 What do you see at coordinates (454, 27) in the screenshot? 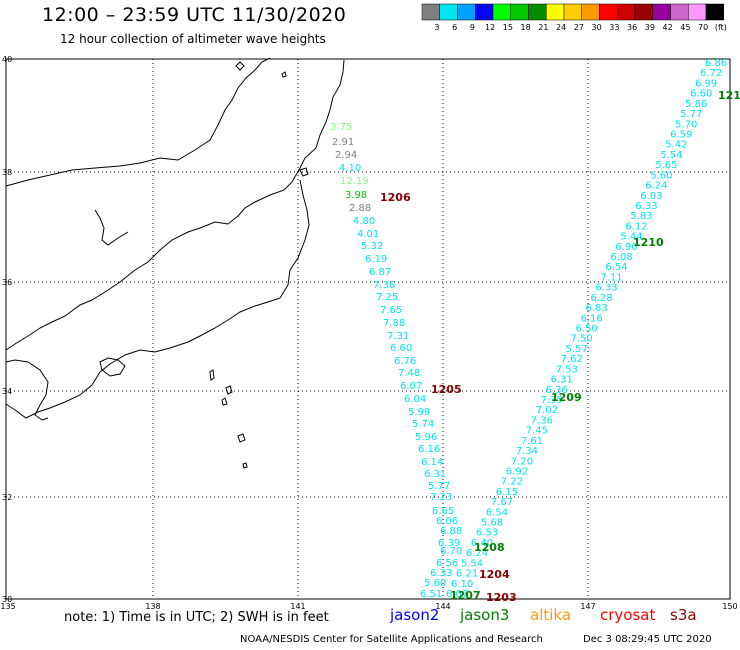
I see `legend-label: 6` at bounding box center [454, 27].